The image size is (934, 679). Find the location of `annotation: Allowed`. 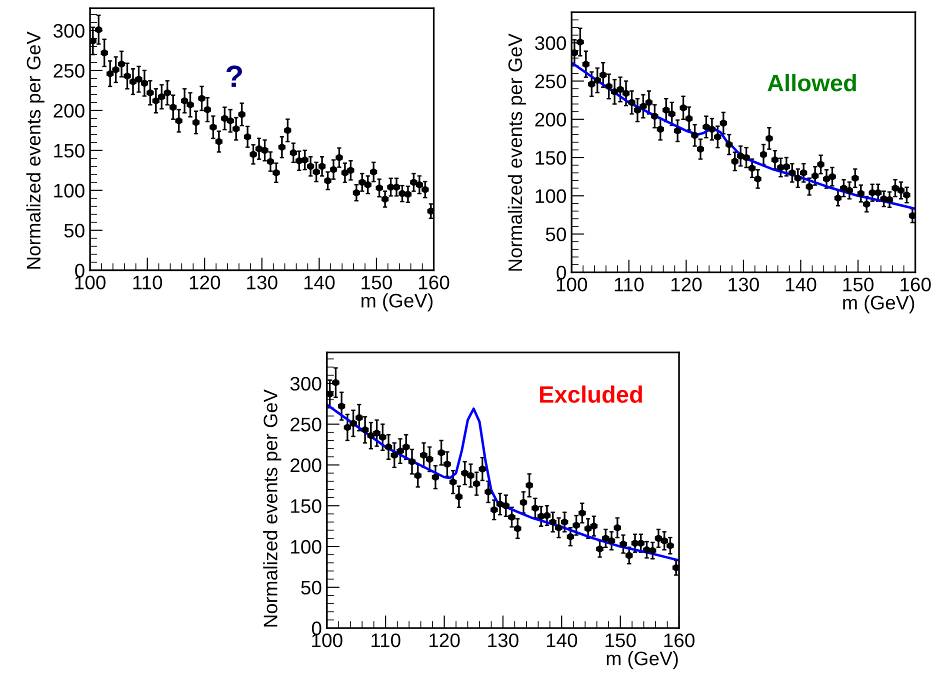

annotation: Allowed is located at coordinates (812, 83).